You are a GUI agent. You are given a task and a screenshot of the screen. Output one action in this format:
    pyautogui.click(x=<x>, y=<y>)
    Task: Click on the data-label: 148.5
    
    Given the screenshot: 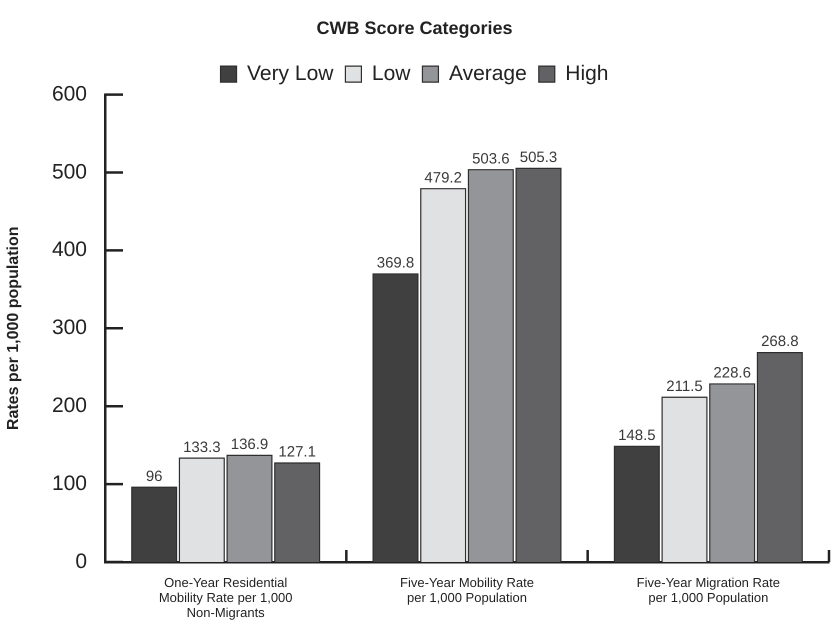 What is the action you would take?
    pyautogui.click(x=637, y=435)
    